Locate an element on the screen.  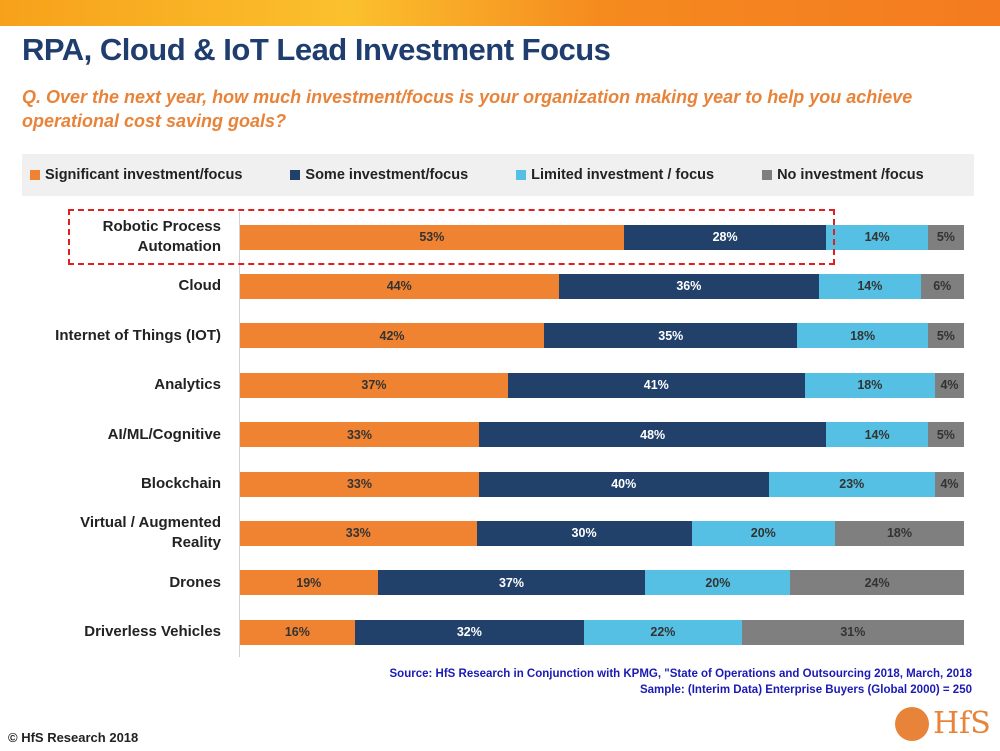
data-label: 48% is located at coordinates (653, 434).